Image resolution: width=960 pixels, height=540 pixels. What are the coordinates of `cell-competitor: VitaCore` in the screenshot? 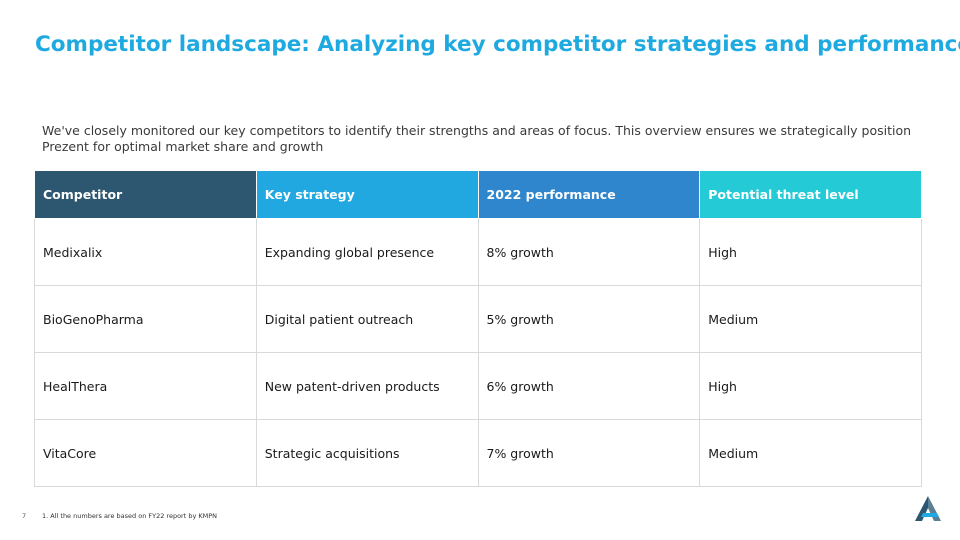 It's located at (145, 453).